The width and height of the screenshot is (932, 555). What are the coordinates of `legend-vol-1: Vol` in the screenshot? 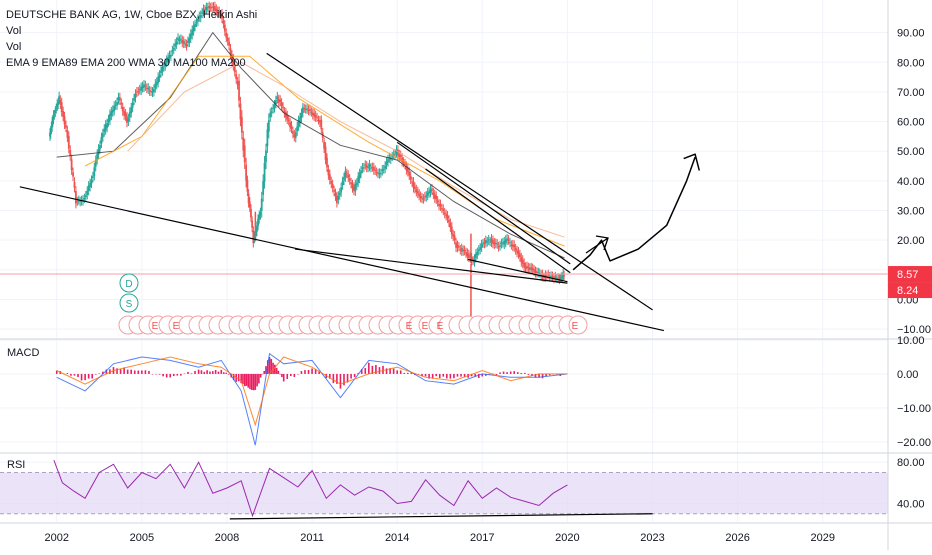 It's located at (14, 31).